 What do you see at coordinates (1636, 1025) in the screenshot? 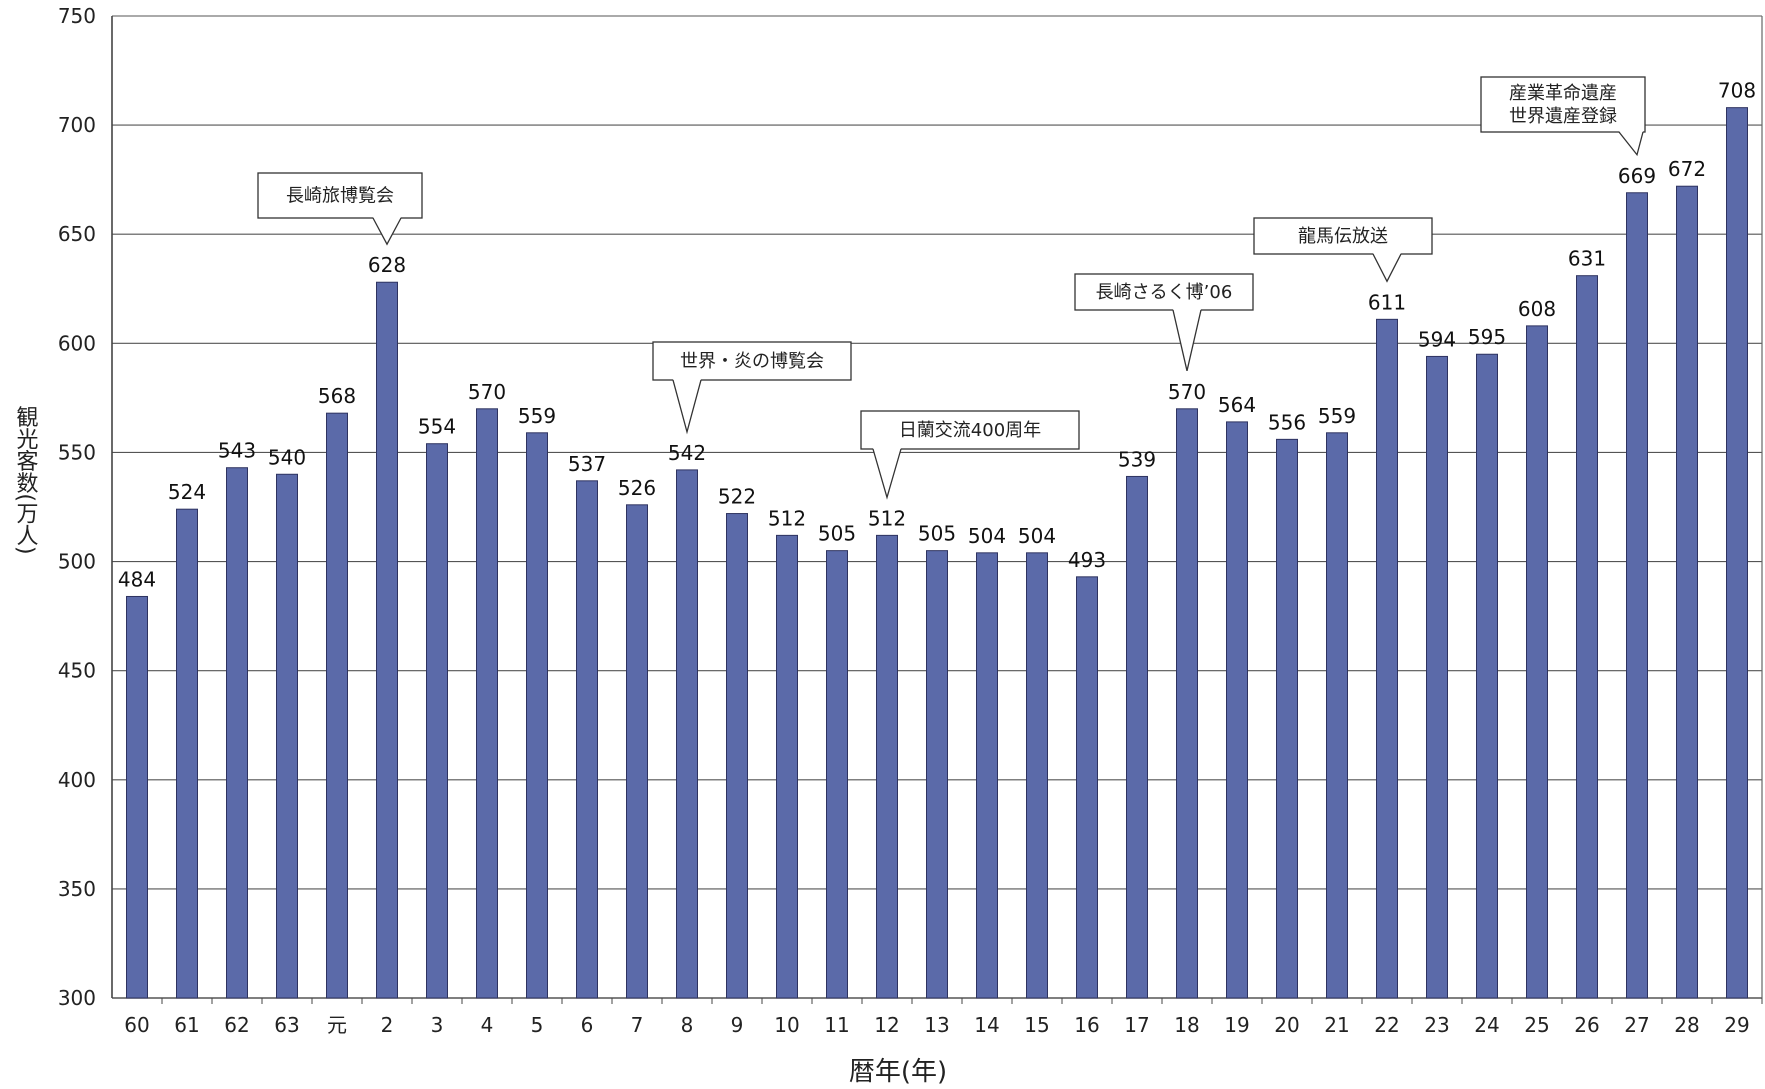
I see `x-tick-label: 27` at bounding box center [1636, 1025].